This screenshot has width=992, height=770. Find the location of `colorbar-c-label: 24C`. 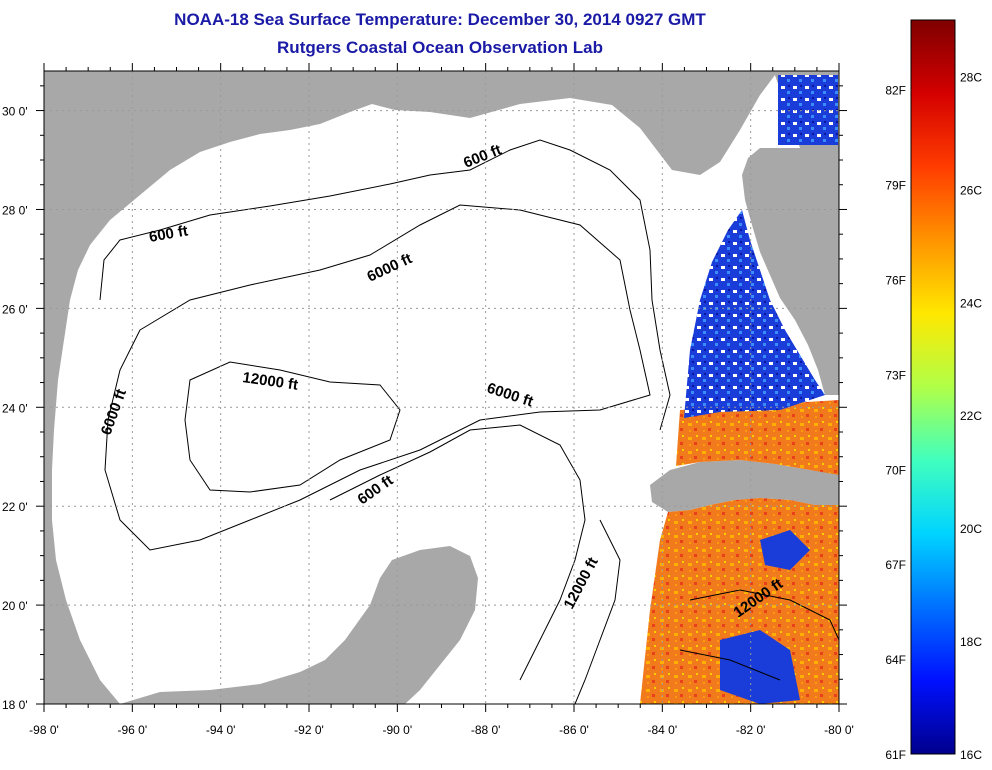

colorbar-c-label: 24C is located at coordinates (971, 303).